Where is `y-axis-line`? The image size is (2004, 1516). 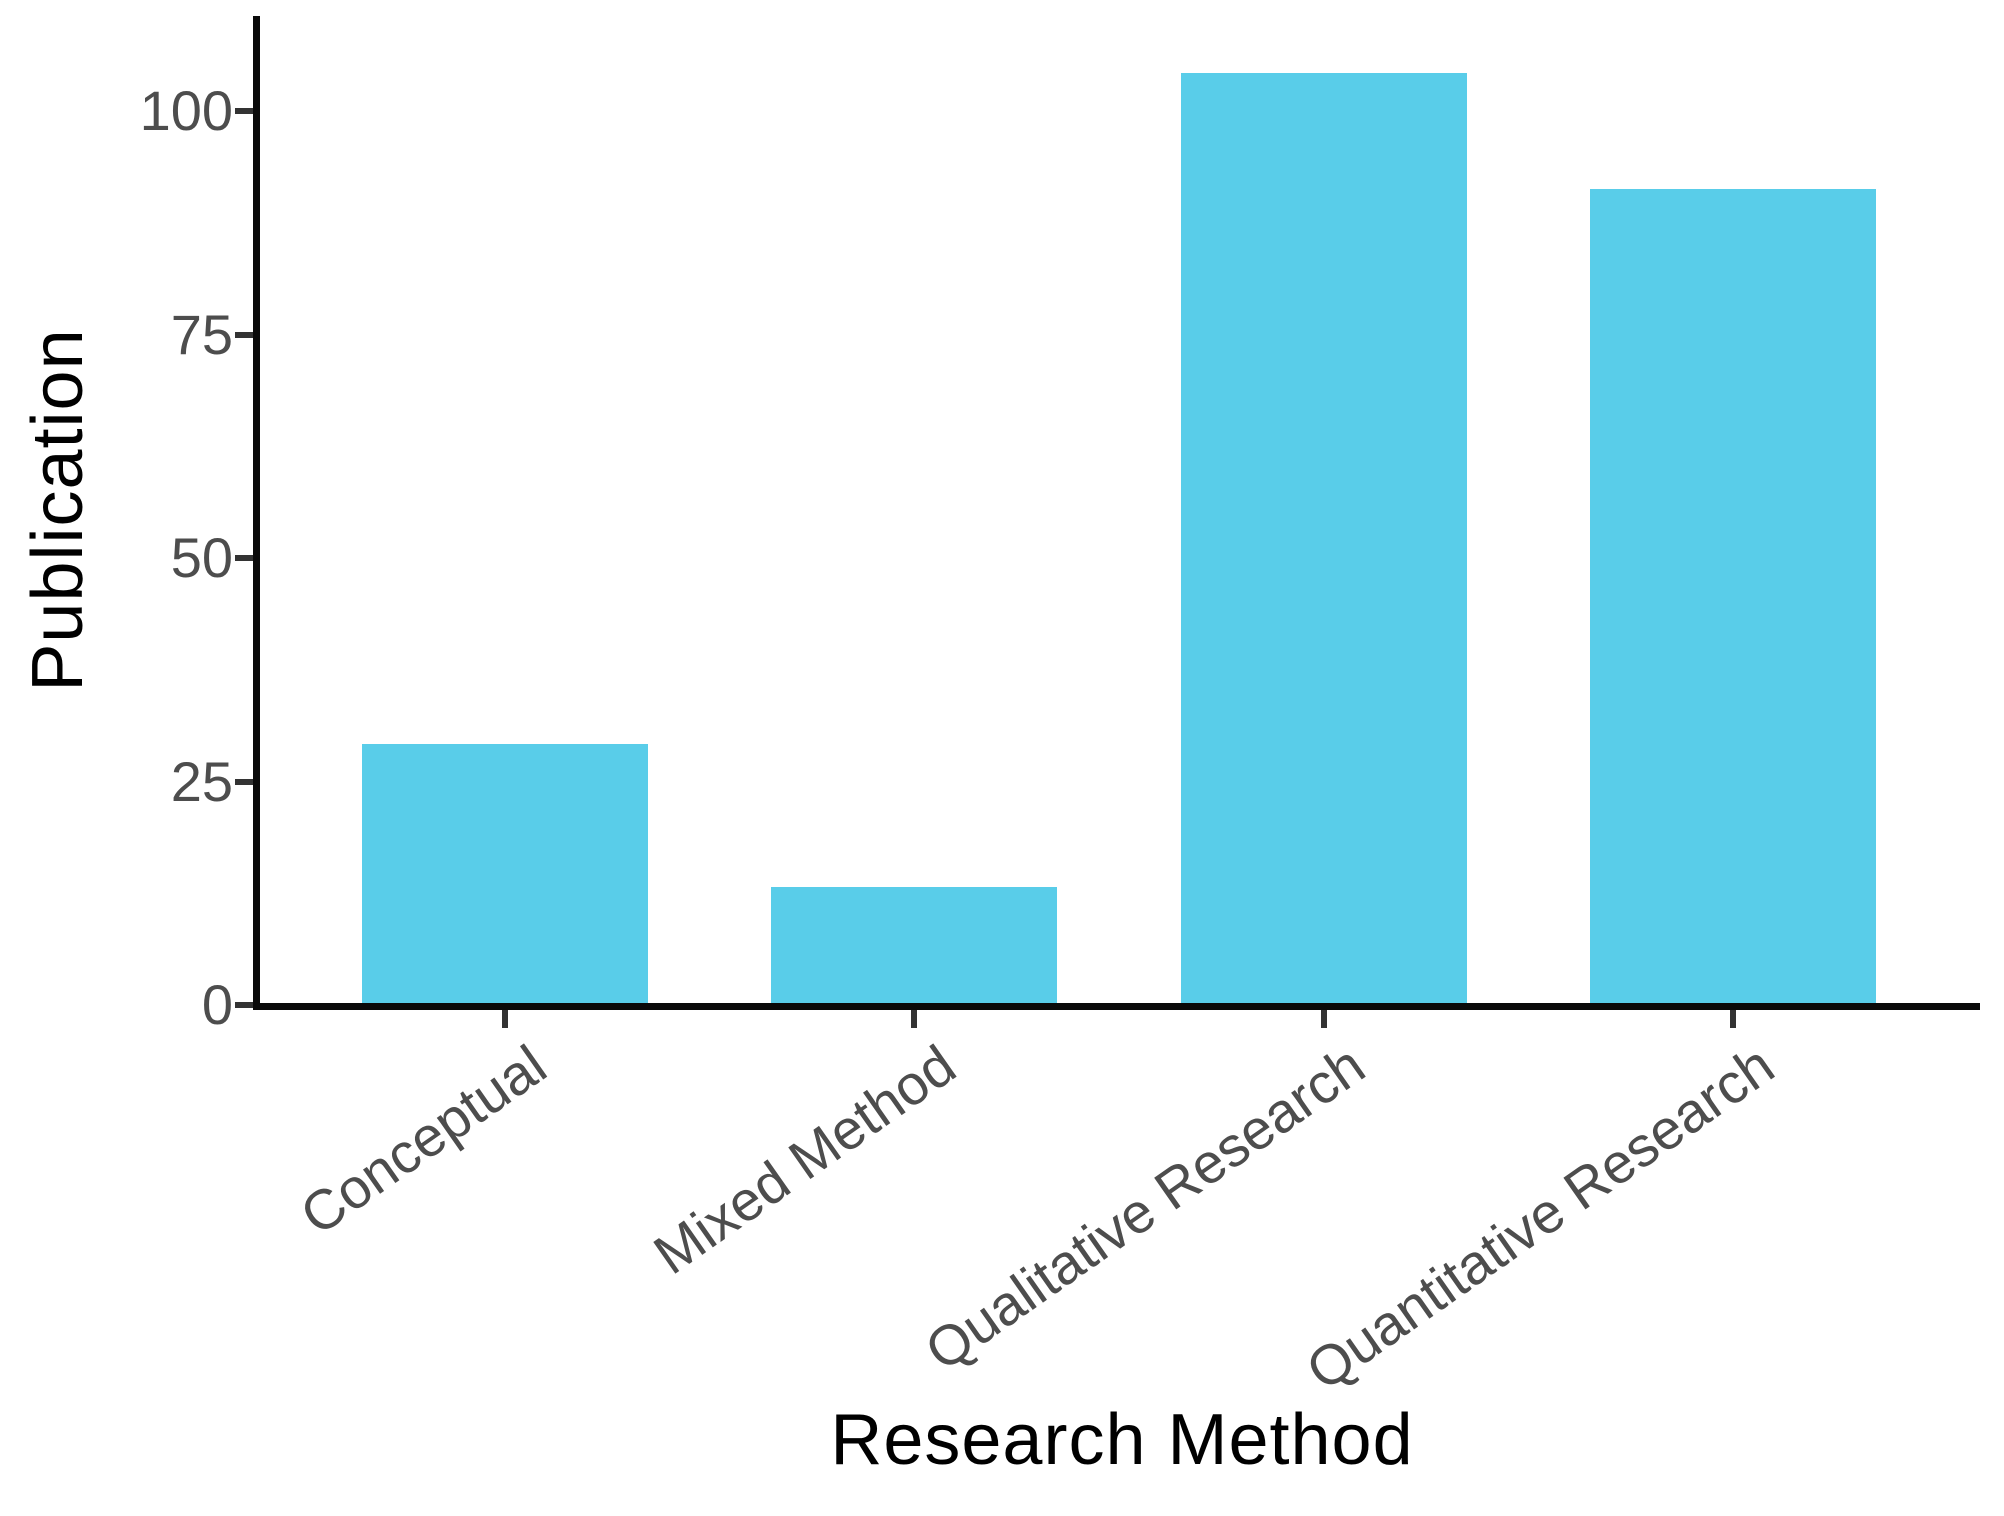 y-axis-line is located at coordinates (256, 513).